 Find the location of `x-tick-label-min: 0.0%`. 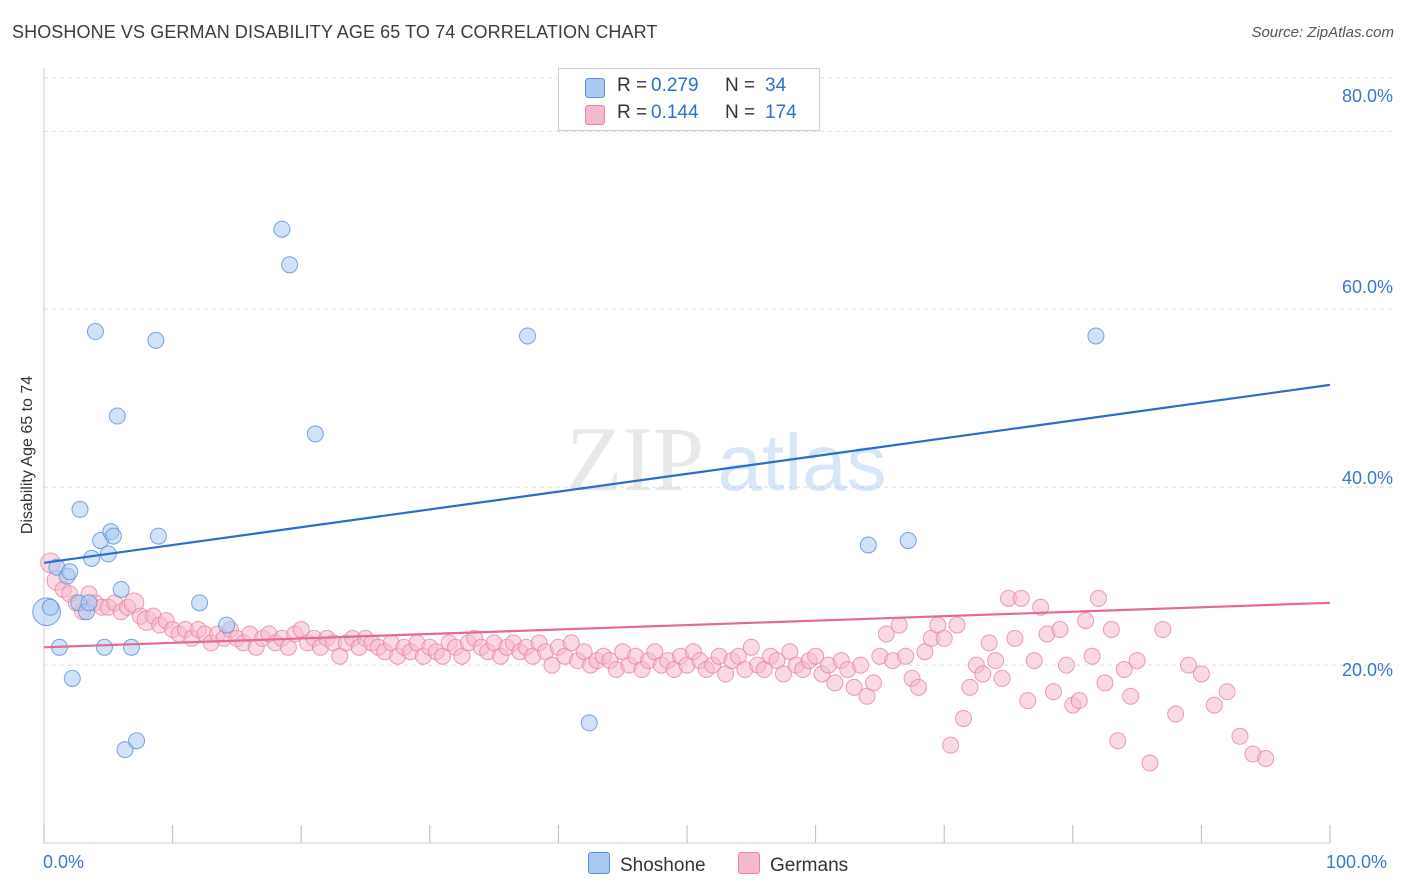

x-tick-label-min: 0.0% is located at coordinates (64, 862).